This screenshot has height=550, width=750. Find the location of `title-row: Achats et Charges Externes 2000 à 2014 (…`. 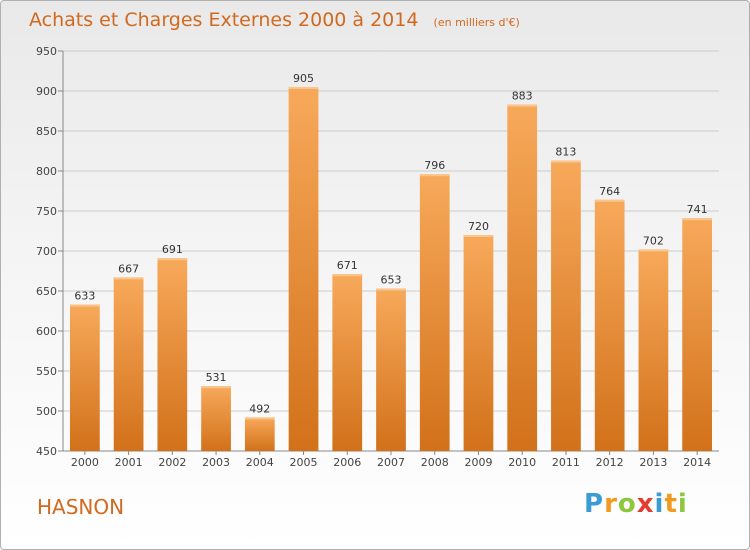

title-row: Achats et Charges Externes 2000 à 2014 (… is located at coordinates (274, 20).